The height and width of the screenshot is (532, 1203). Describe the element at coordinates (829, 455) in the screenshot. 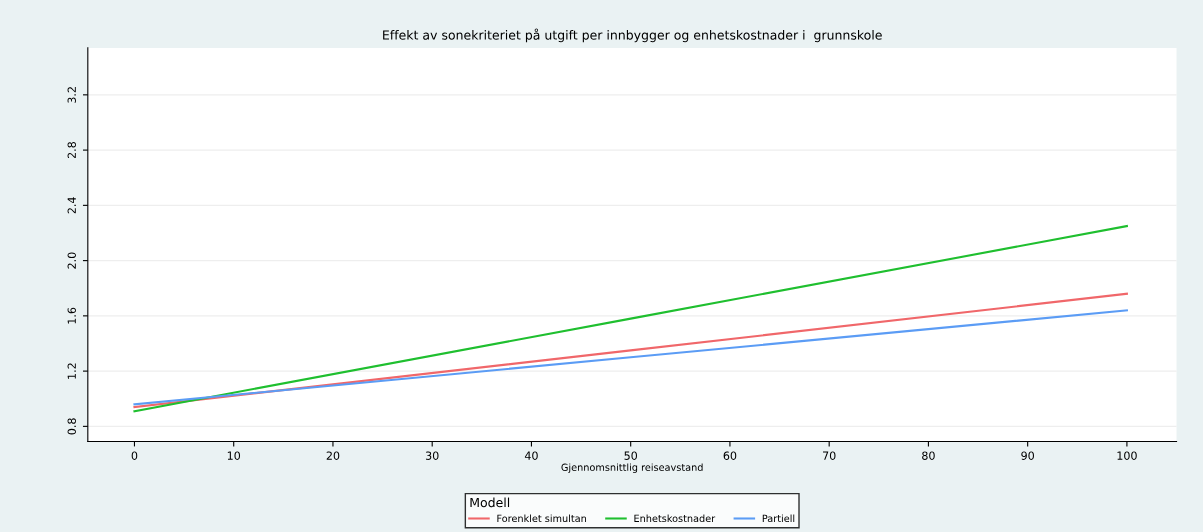

I see `x-tick-label: 70` at that location.